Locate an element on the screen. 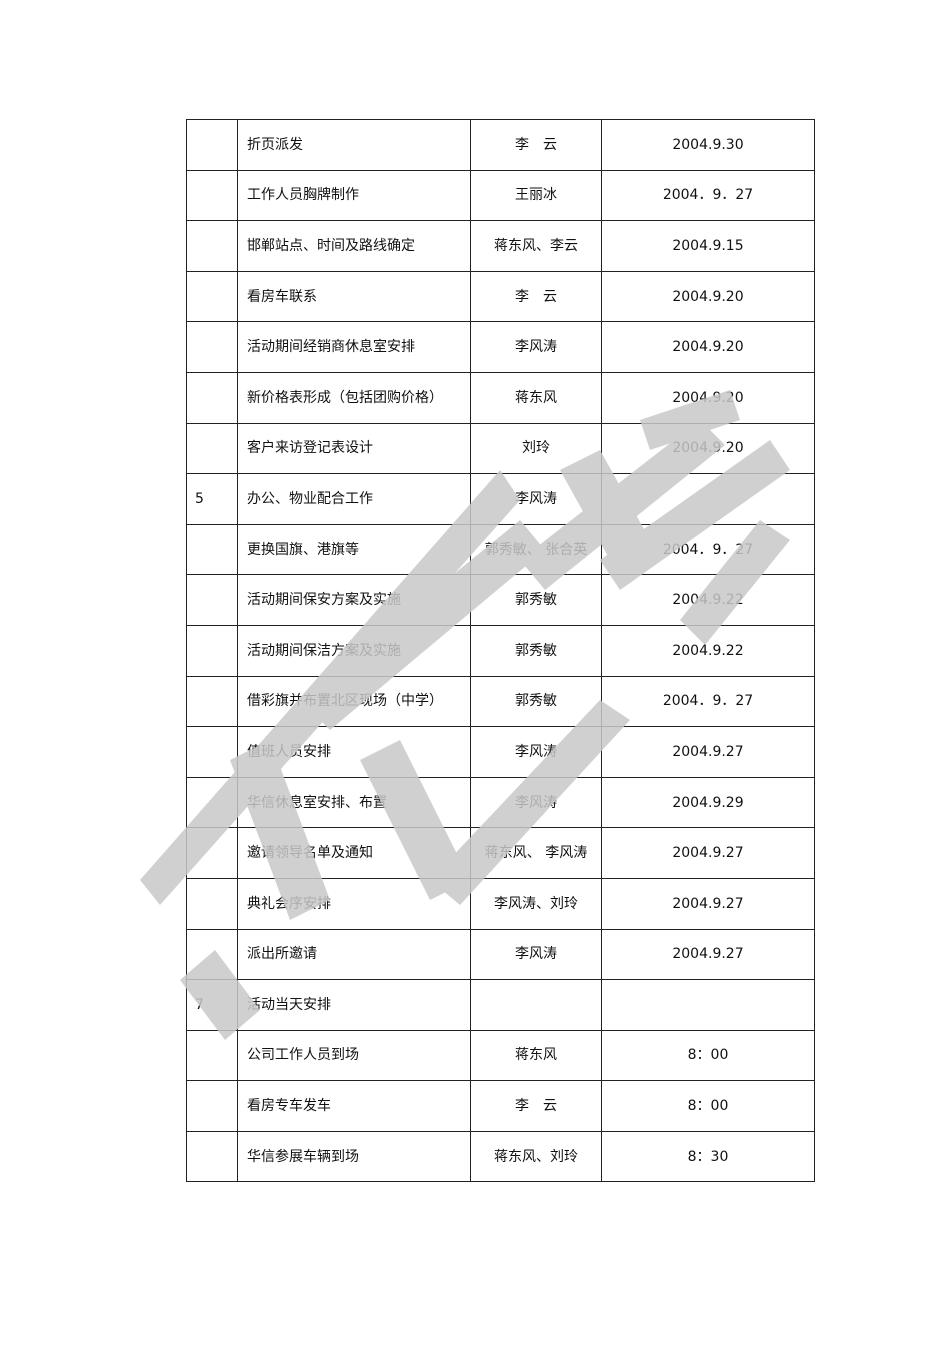 The image size is (950, 1345). person-cell: 李风涛、刘玲 is located at coordinates (536, 903).